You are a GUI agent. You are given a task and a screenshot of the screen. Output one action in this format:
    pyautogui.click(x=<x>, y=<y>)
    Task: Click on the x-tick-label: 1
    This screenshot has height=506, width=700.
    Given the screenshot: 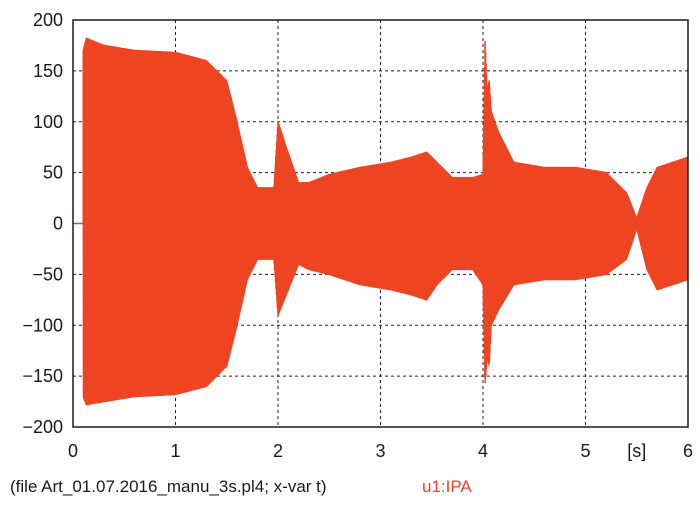 What is the action you would take?
    pyautogui.click(x=175, y=451)
    